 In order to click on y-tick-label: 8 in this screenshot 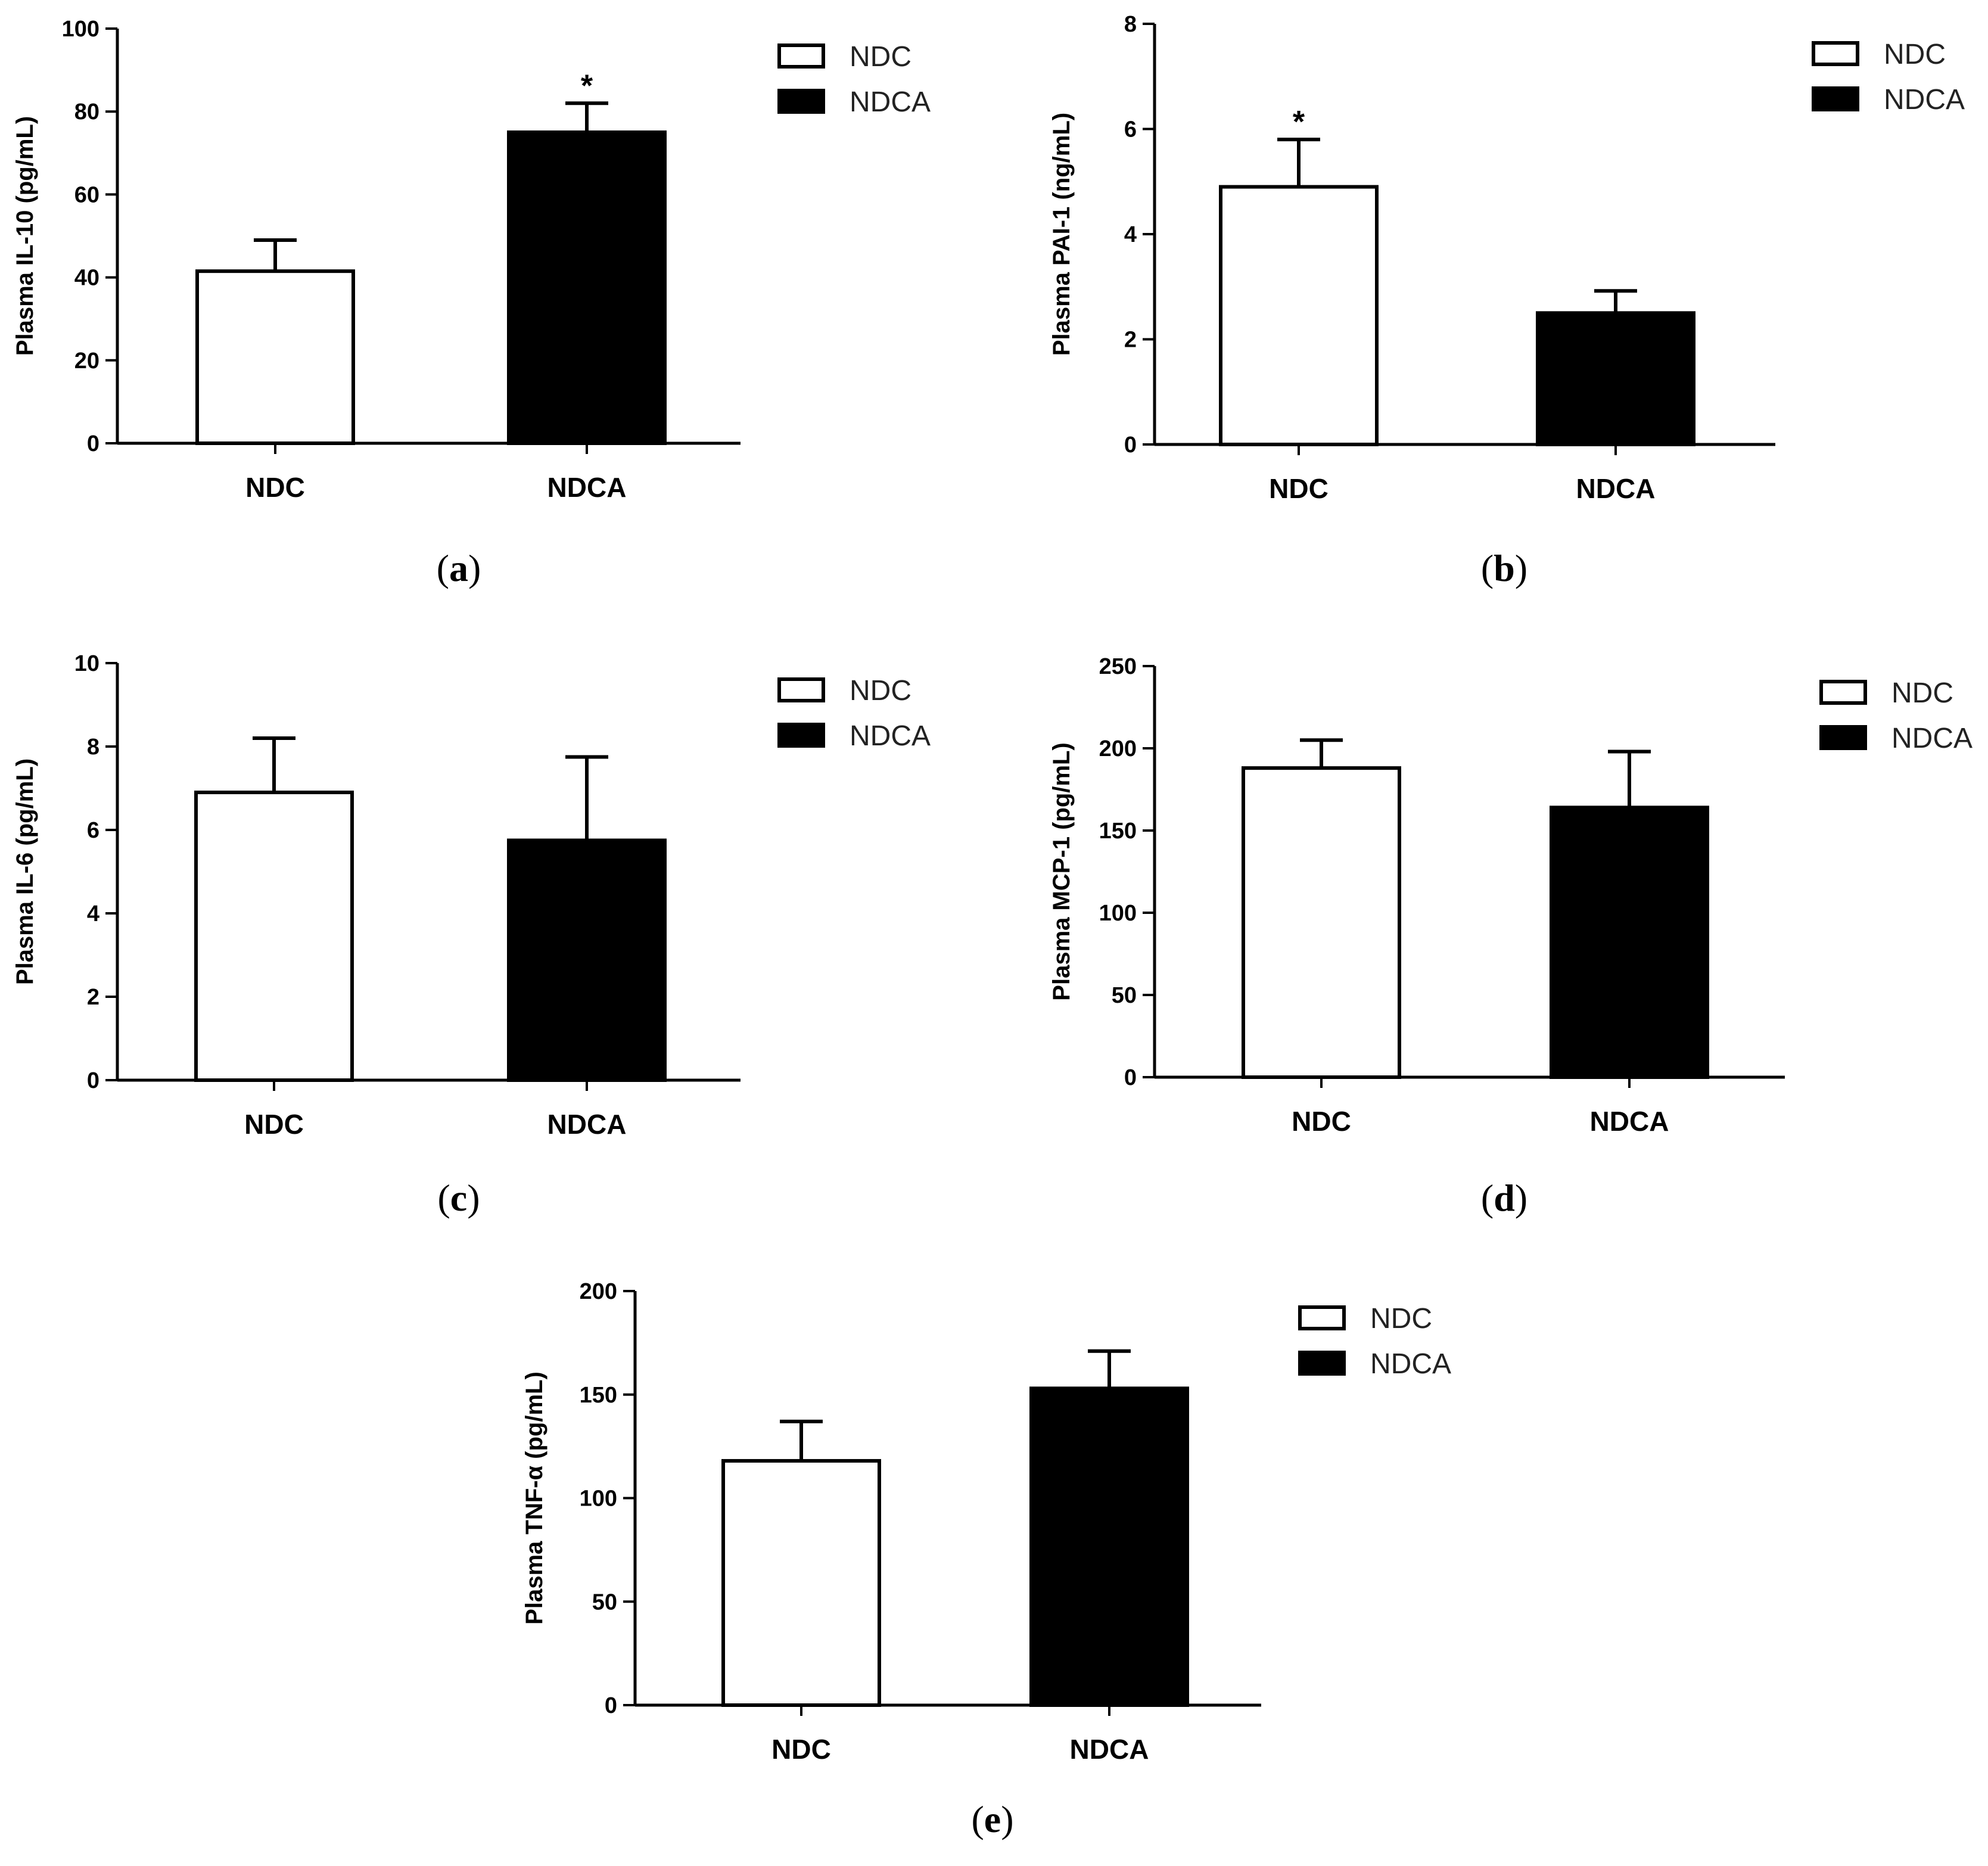, I will do `click(1130, 24)`.